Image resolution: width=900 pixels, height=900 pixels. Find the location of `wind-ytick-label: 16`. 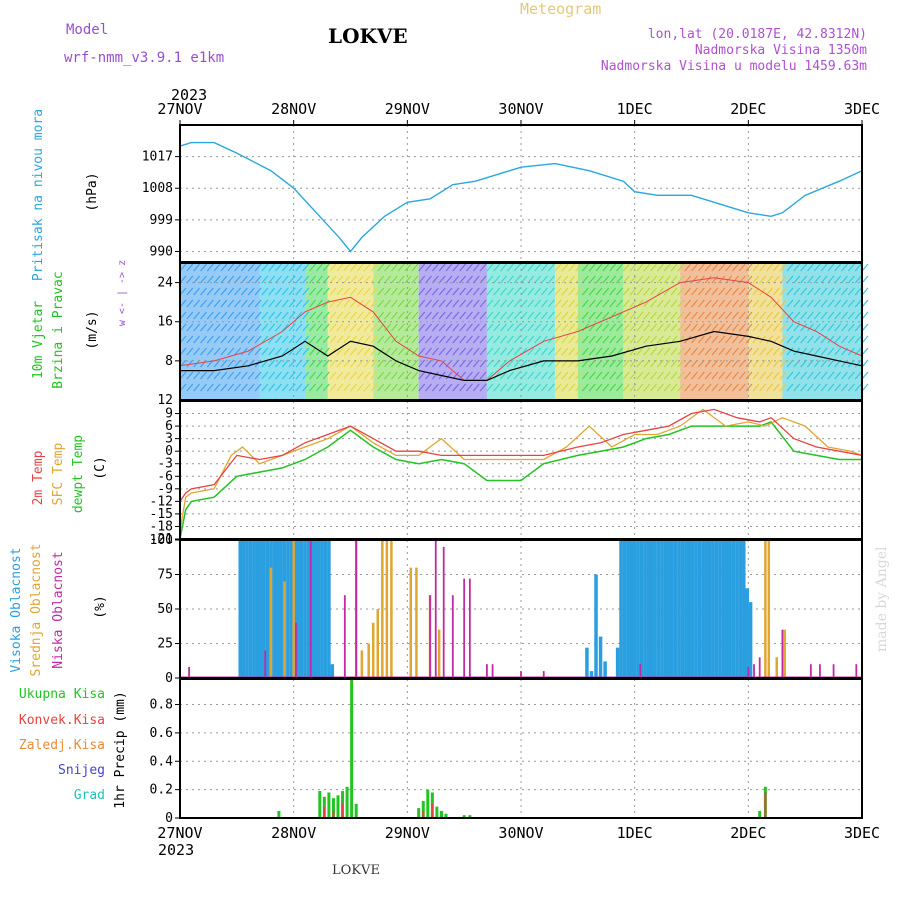

wind-ytick-label: 16 is located at coordinates (165, 322).